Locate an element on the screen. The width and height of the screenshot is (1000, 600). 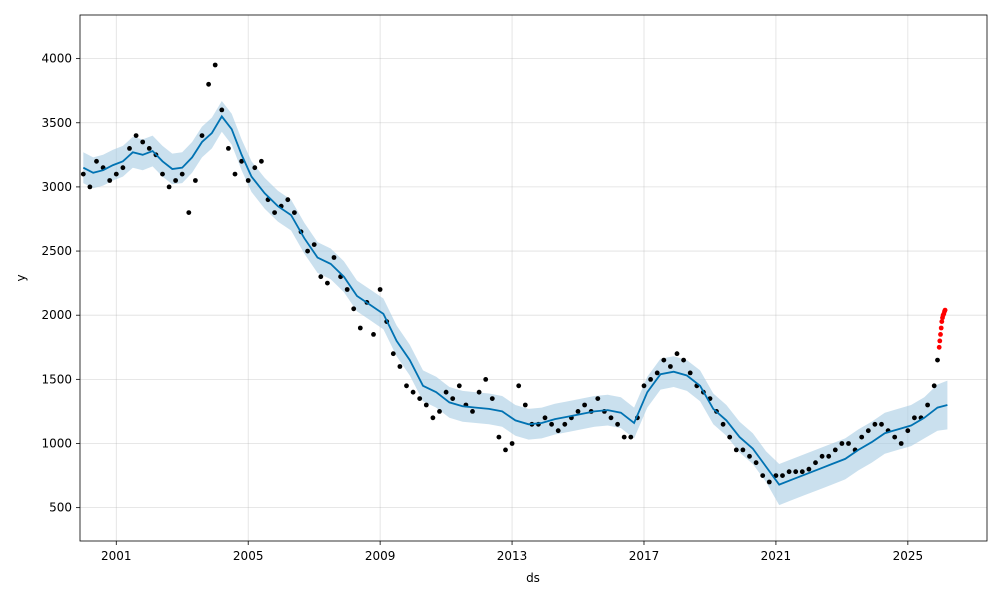
y-axis-ticks: 500 1000 1500 2000 2500 3000 3500 4000 is located at coordinates (60, 283).